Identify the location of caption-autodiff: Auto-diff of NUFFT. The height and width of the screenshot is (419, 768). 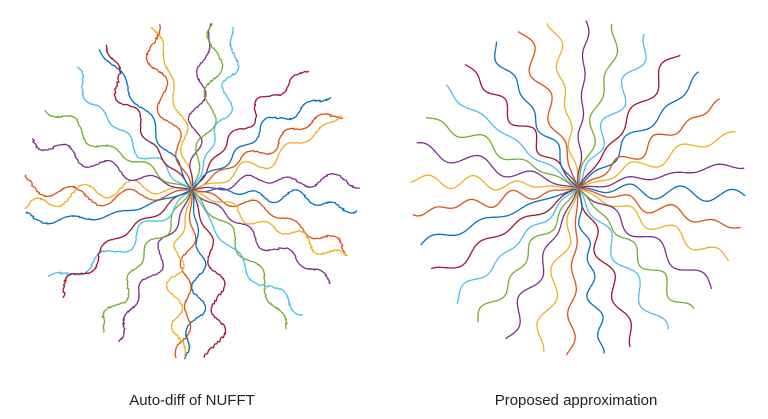
(192, 400).